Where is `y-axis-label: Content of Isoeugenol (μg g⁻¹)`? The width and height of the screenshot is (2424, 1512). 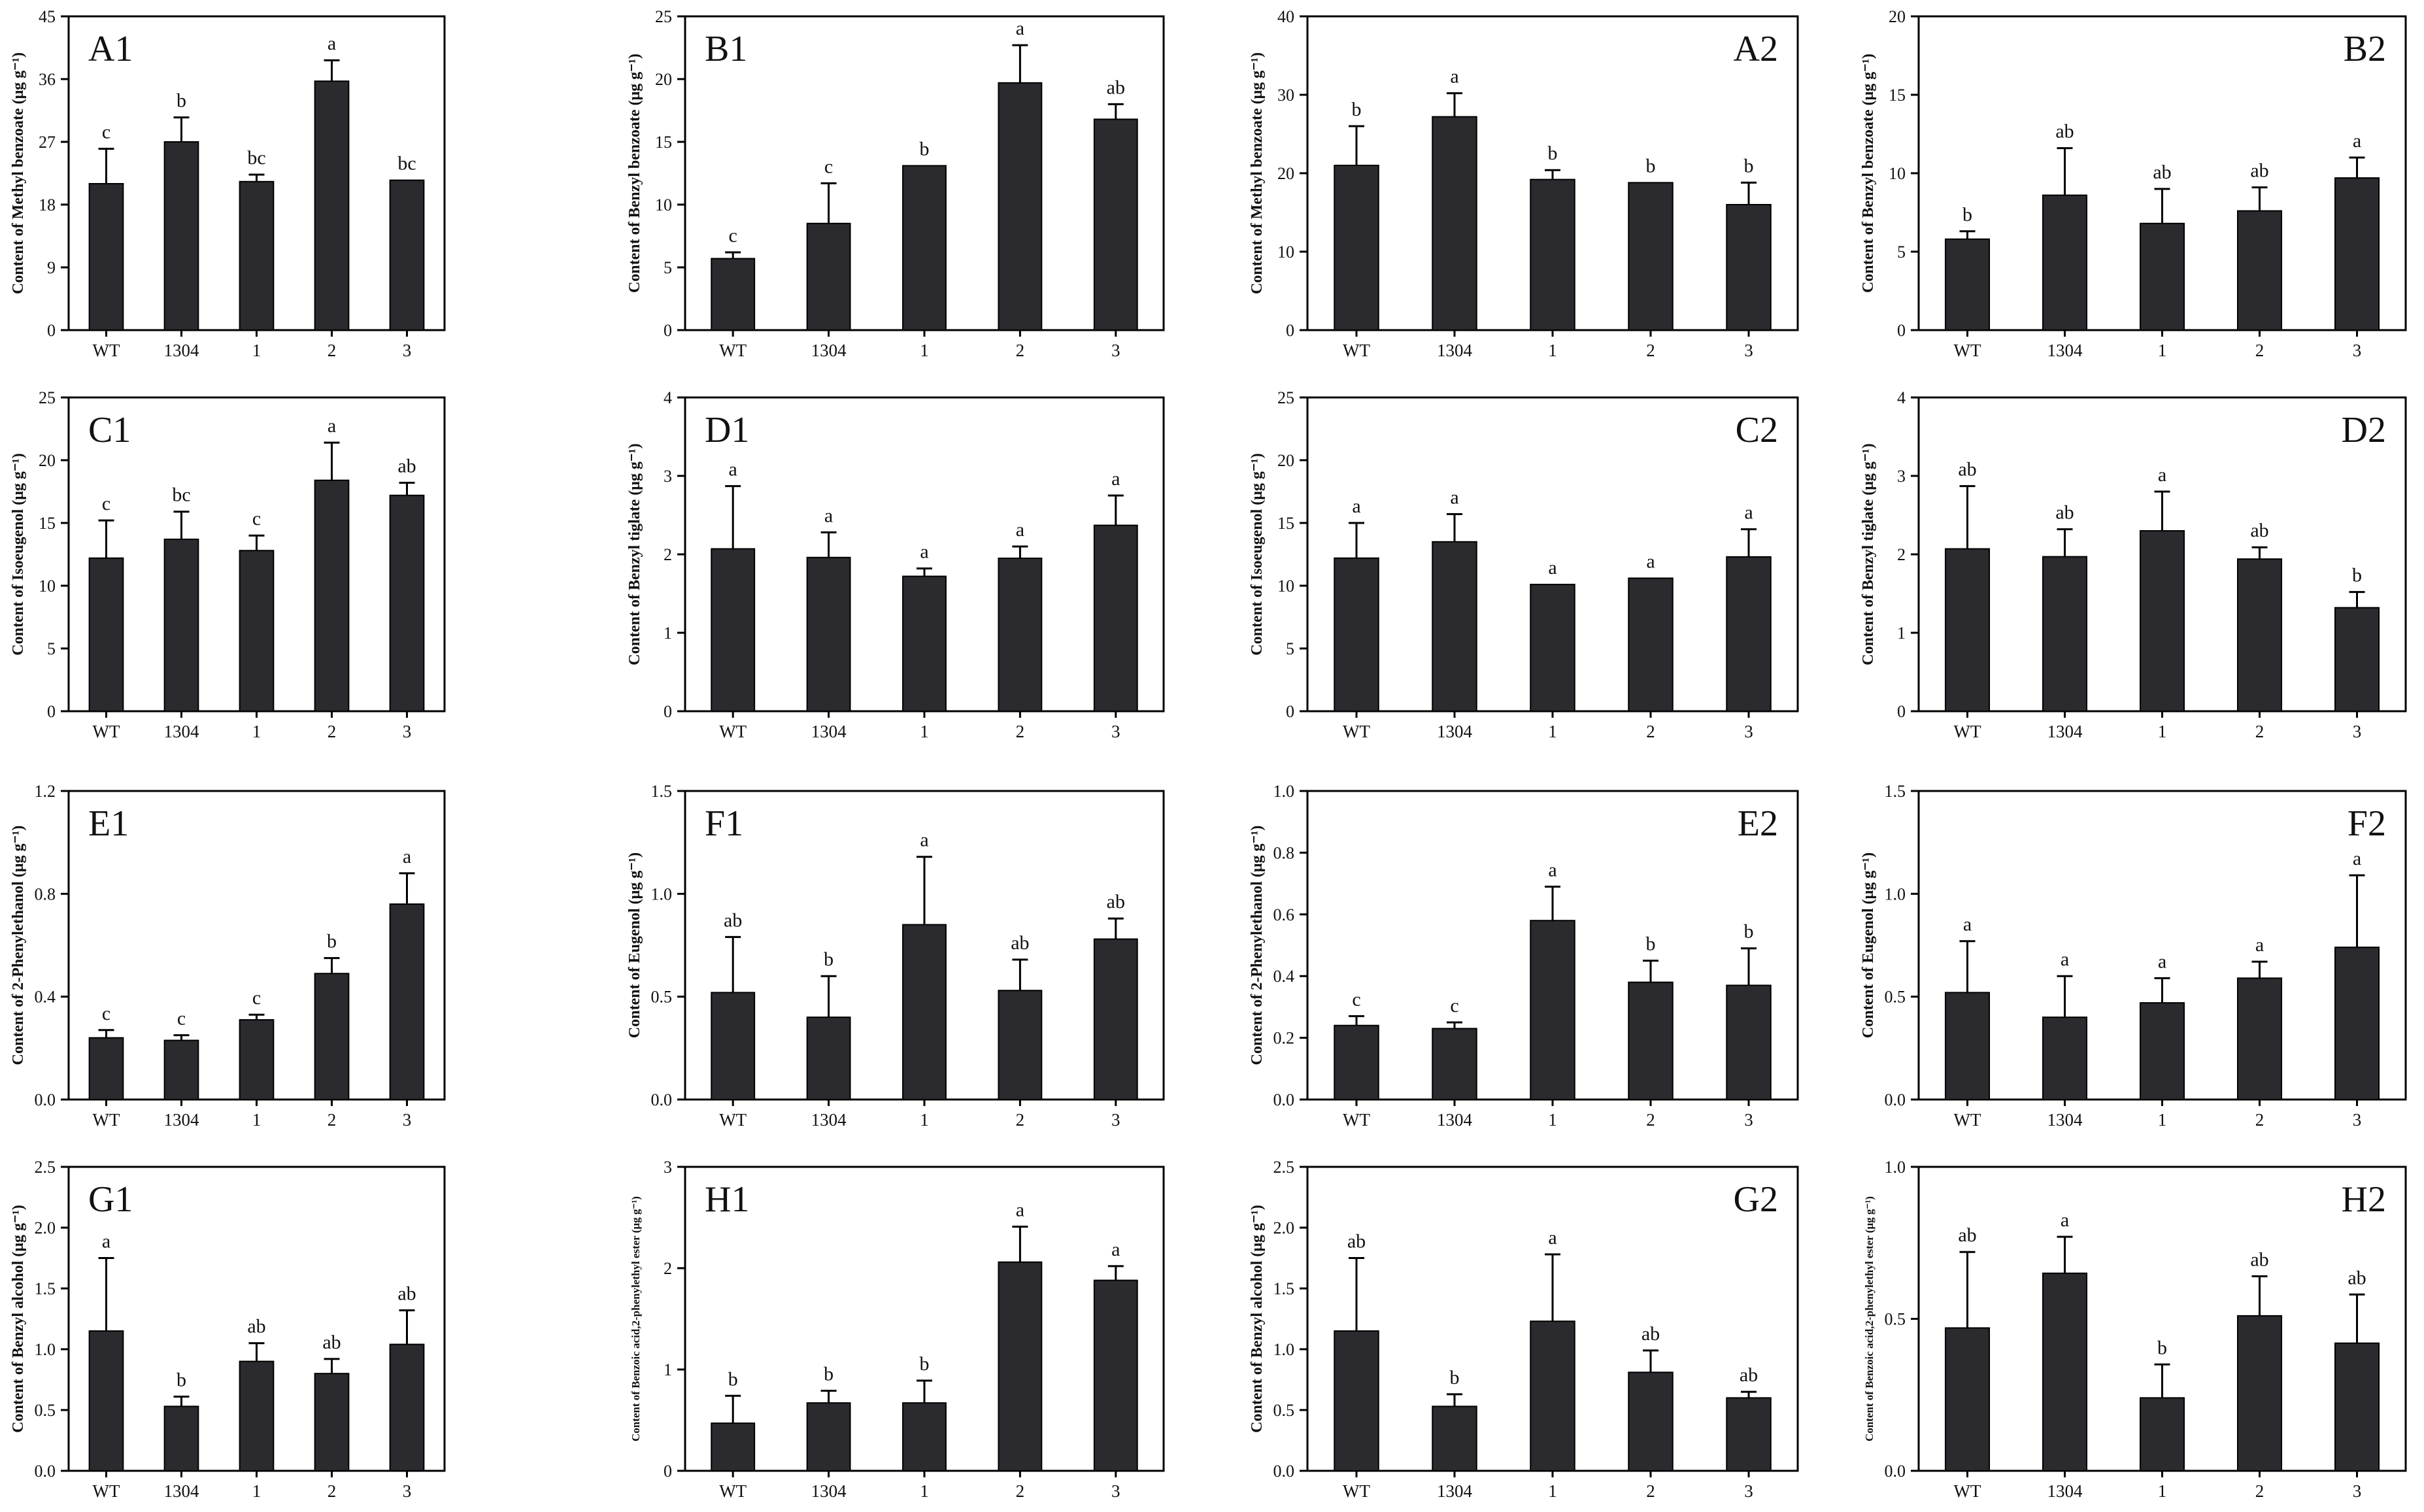 y-axis-label: Content of Isoeugenol (μg g⁻¹) is located at coordinates (1257, 554).